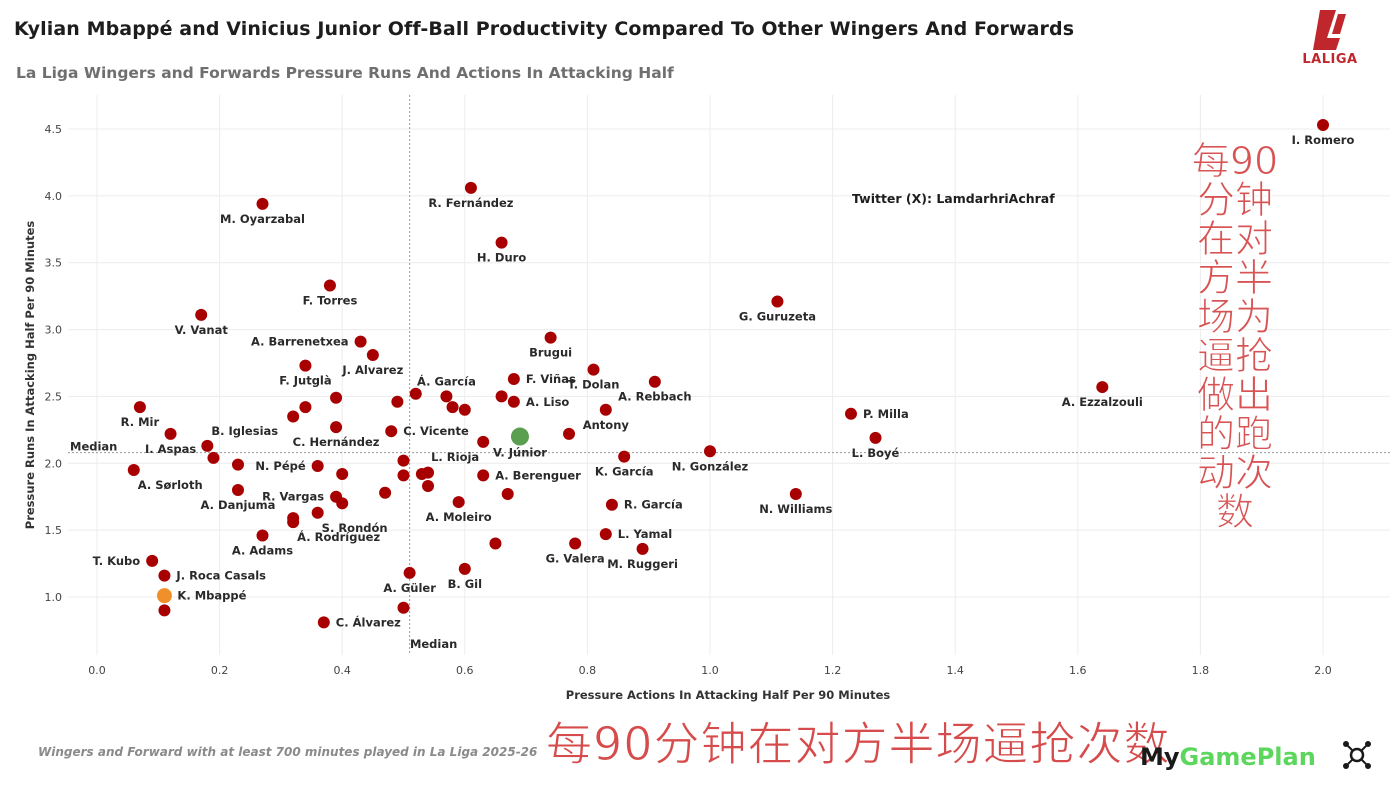 This screenshot has height=800, width=1400. Describe the element at coordinates (368, 621) in the screenshot. I see `point-label: C. Álvarez` at that location.